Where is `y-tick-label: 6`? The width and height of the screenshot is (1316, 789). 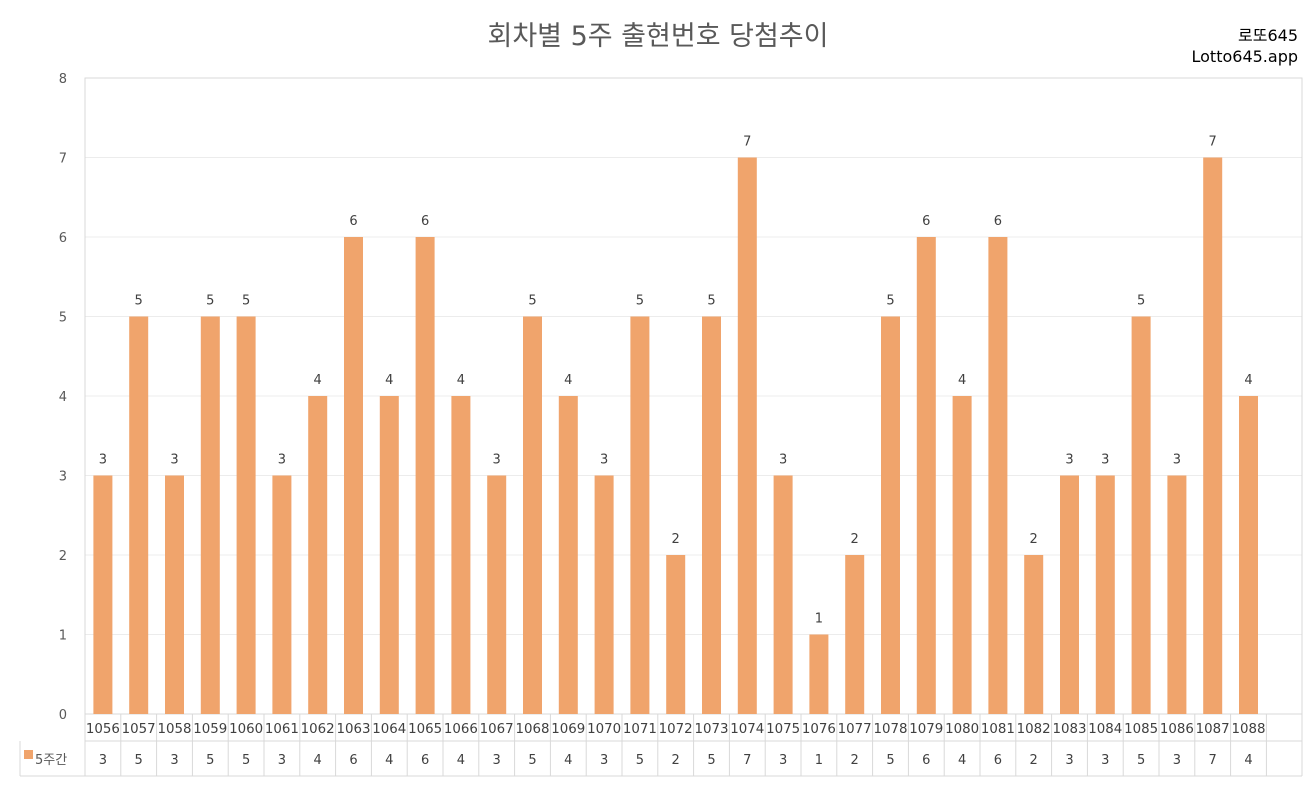 y-tick-label: 6 is located at coordinates (63, 238).